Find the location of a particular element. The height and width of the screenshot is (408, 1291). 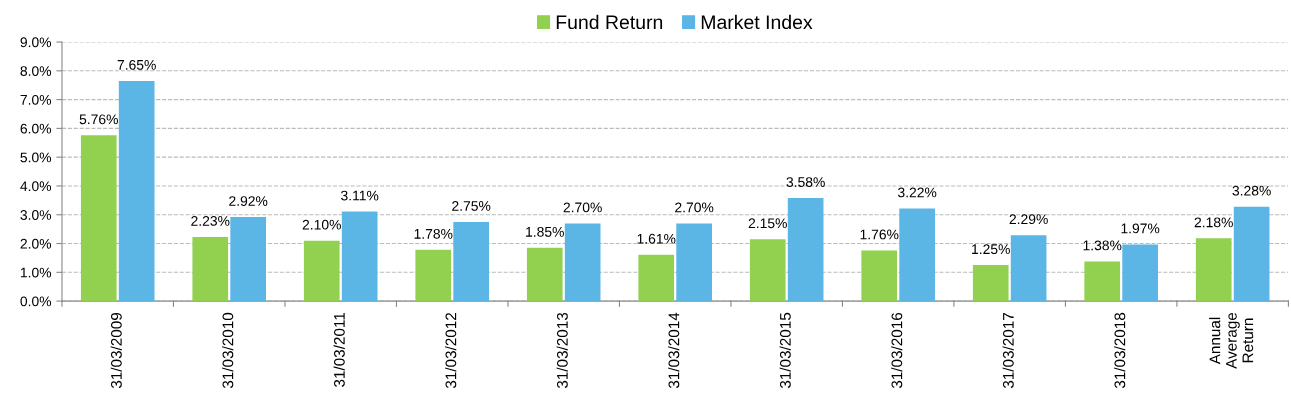

data-label: 2.10% is located at coordinates (321, 224).